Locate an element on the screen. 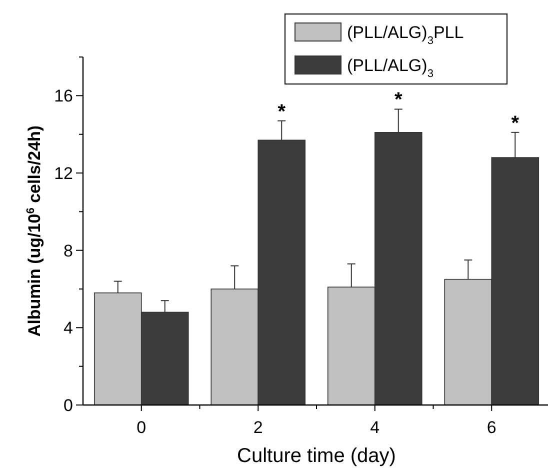 The image size is (548, 475). x-tick-label: 0 is located at coordinates (141, 427).